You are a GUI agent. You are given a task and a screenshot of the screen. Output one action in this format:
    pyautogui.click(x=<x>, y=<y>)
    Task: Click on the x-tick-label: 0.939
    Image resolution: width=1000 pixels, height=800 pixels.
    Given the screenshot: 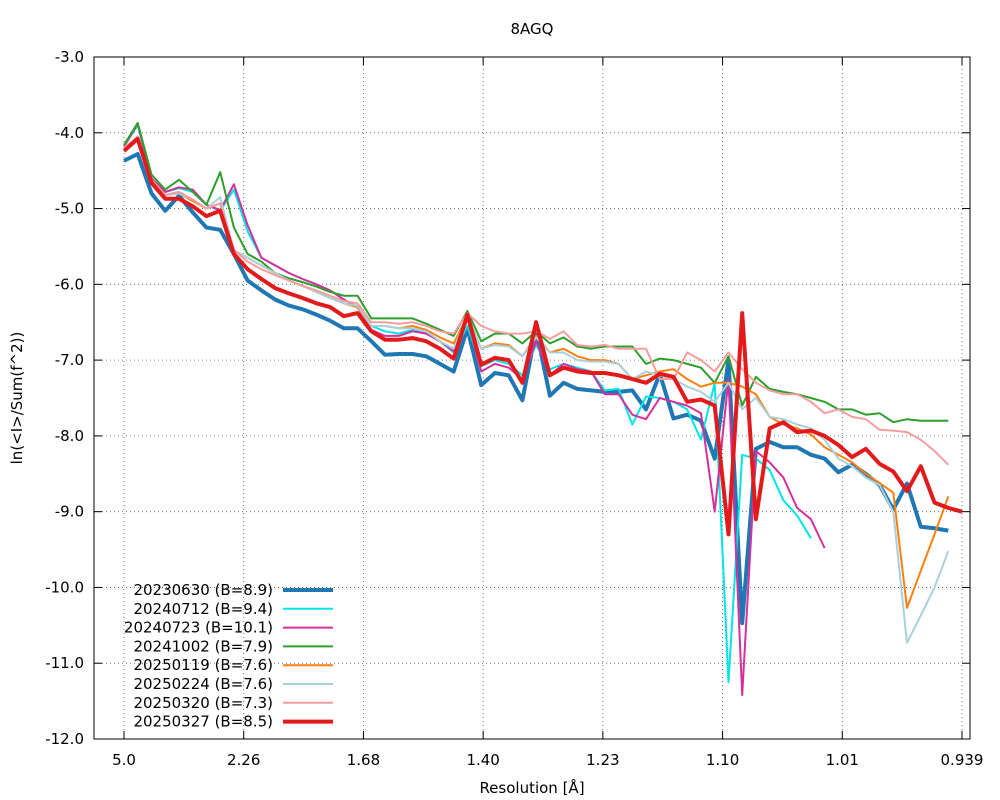 What is the action you would take?
    pyautogui.click(x=962, y=760)
    